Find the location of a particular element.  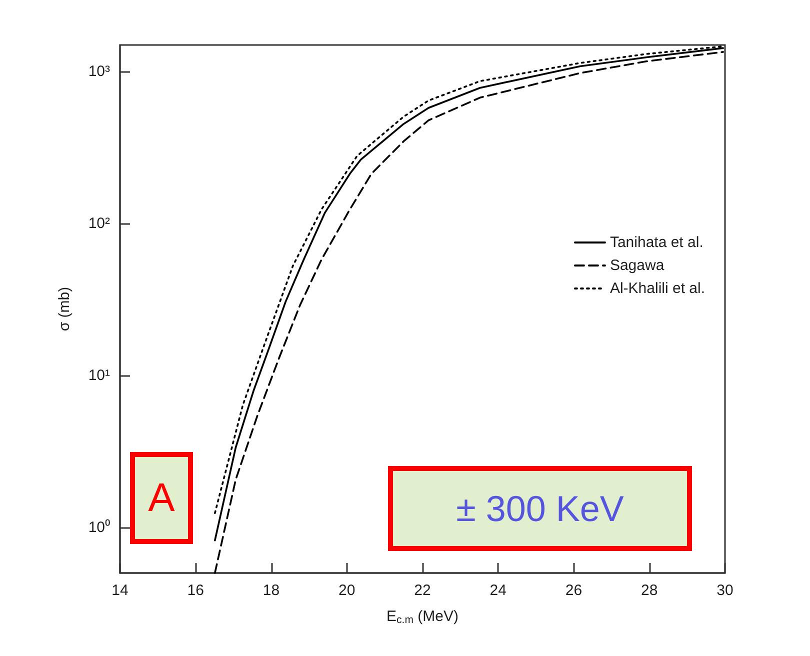

y-tick-label: 10³ is located at coordinates (99, 71).